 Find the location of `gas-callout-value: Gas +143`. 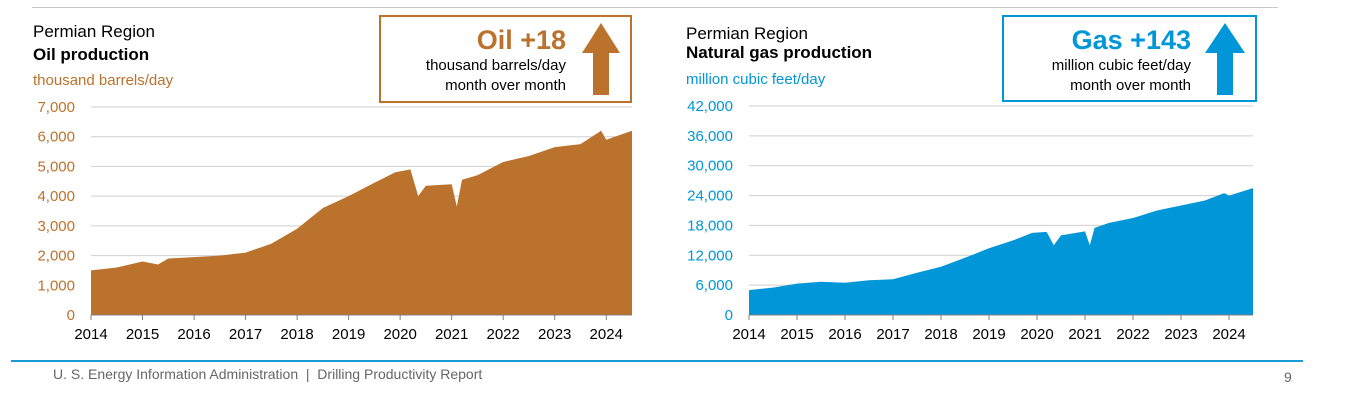

gas-callout-value: Gas +143 is located at coordinates (1131, 40).